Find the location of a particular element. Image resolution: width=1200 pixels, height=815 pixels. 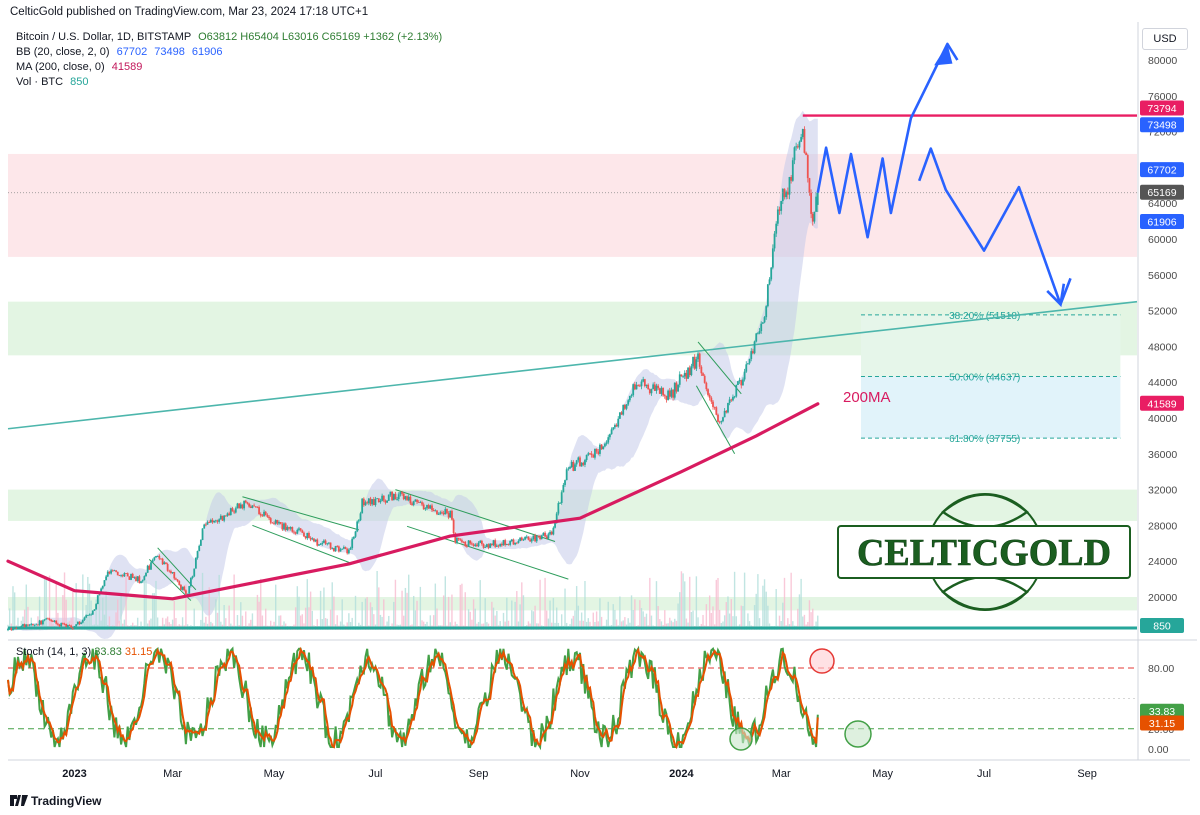

time-tick-label: Sep is located at coordinates (1087, 774).